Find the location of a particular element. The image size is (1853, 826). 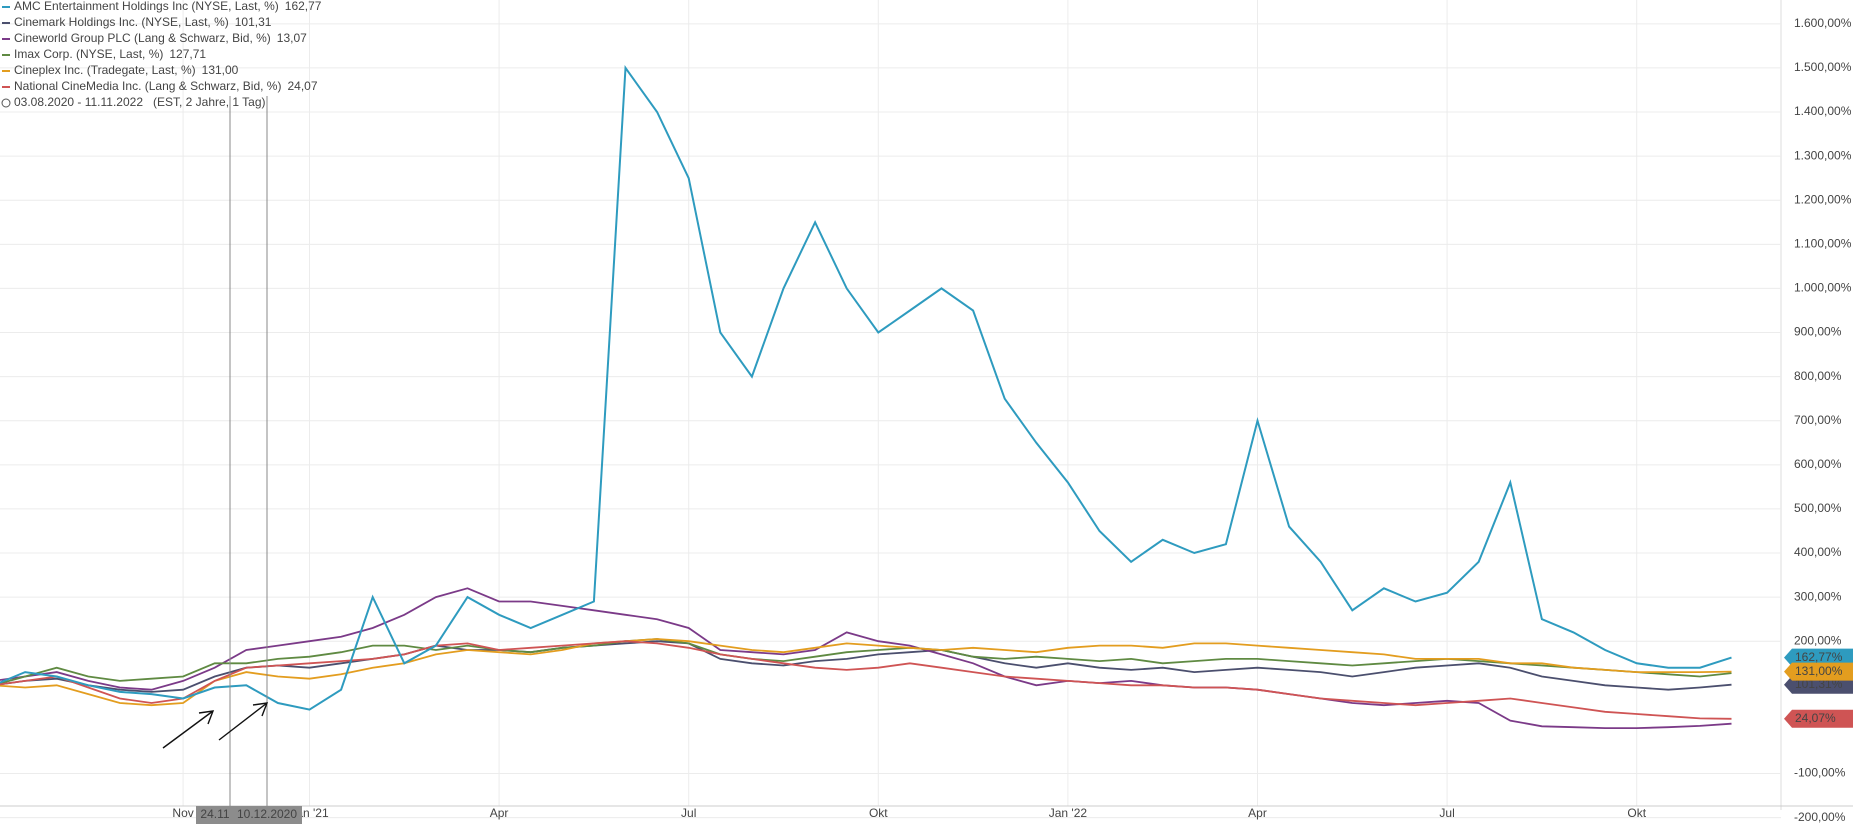

y-tick-label: 1.000,00% is located at coordinates (1823, 288).